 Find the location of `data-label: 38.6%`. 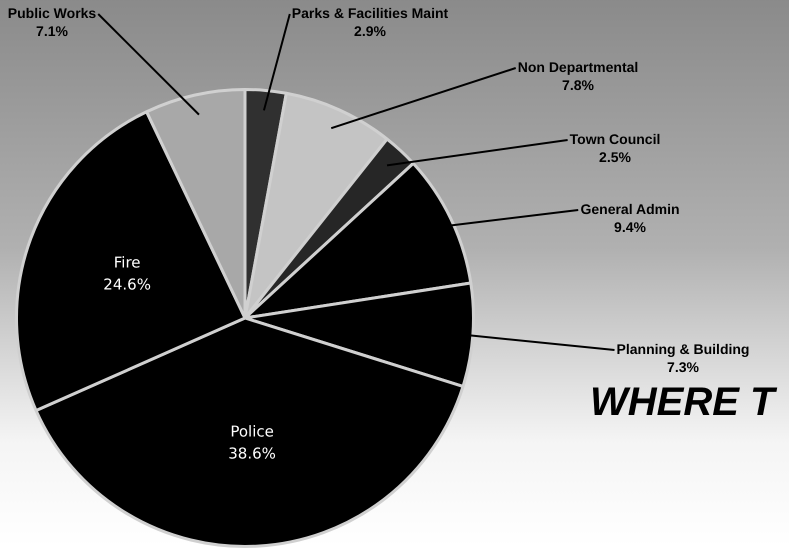

data-label: 38.6% is located at coordinates (252, 453).